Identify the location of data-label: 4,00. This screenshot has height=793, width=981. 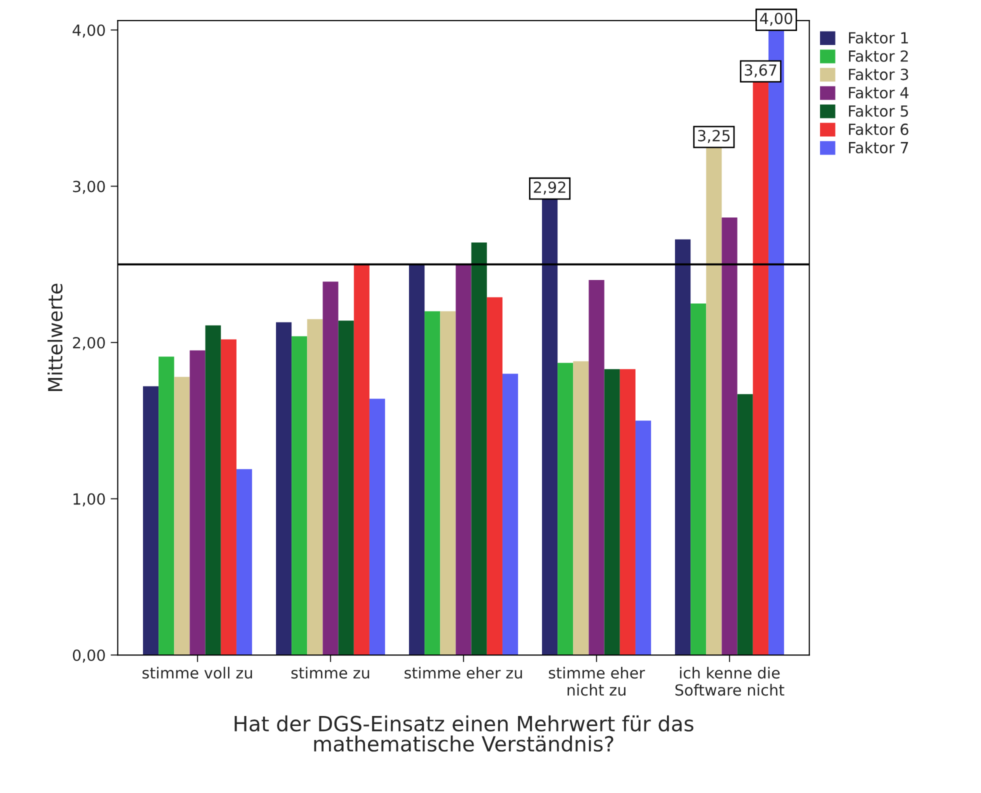
(776, 19).